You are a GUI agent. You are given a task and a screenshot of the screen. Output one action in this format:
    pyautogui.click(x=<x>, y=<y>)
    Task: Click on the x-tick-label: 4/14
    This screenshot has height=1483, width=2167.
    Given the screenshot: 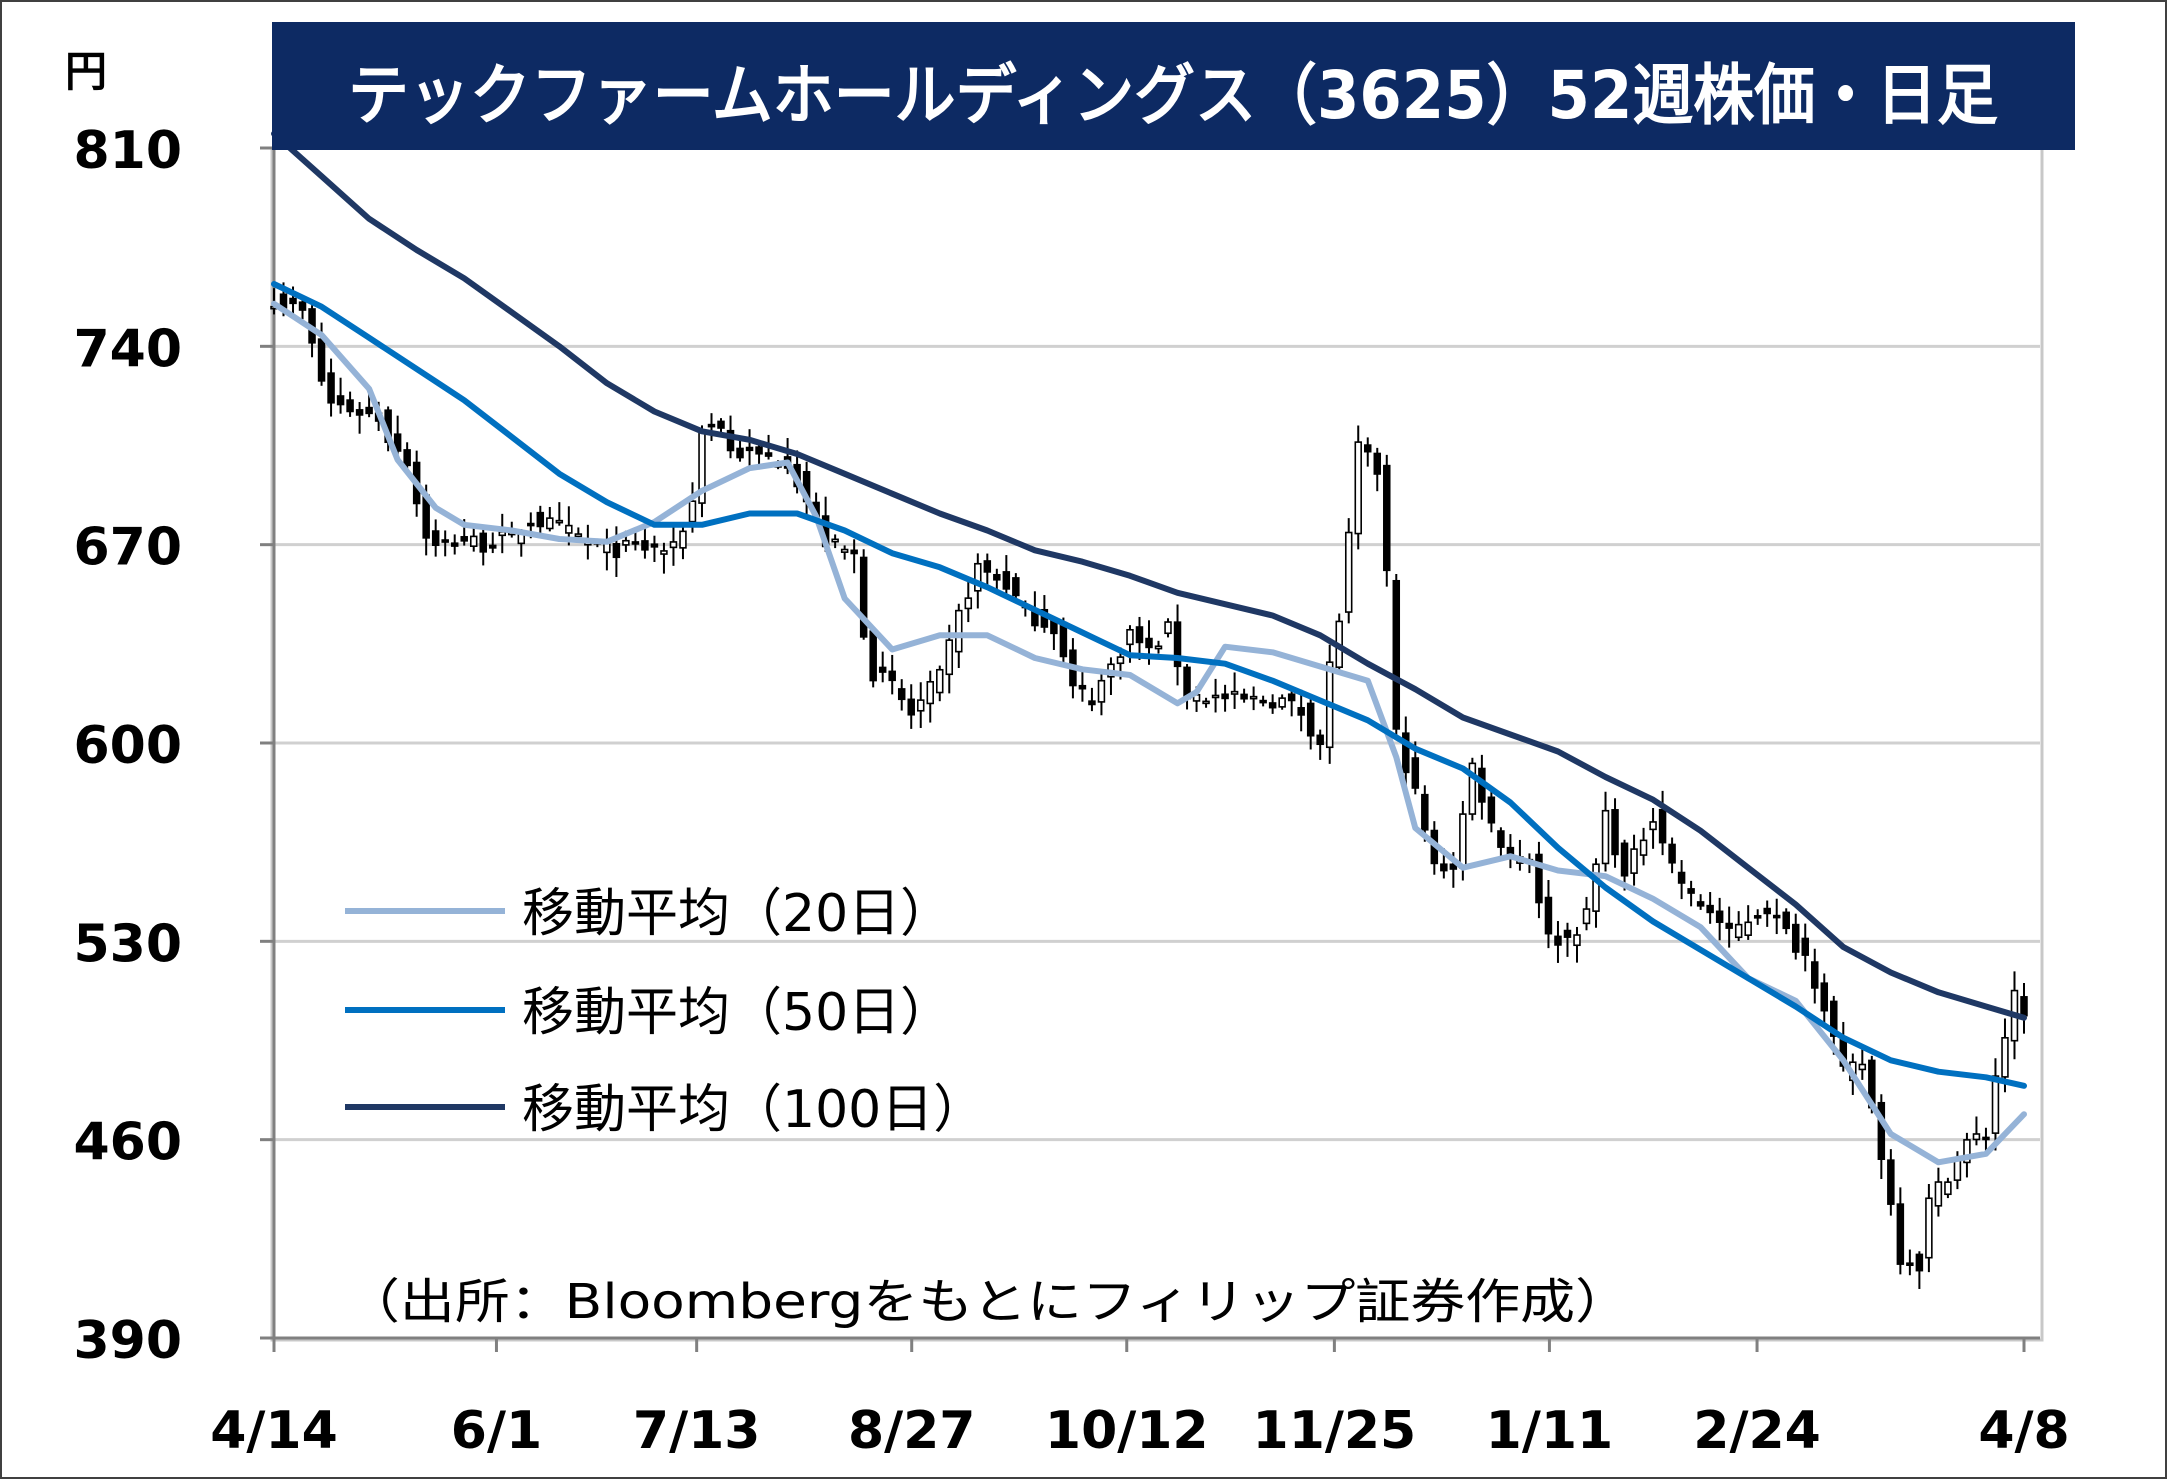 What is the action you would take?
    pyautogui.click(x=274, y=1431)
    